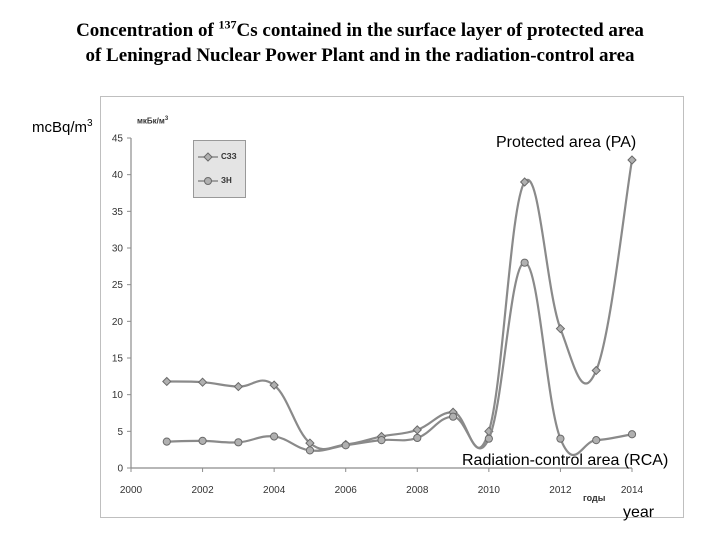 This screenshot has width=720, height=540. Describe the element at coordinates (147, 30) in the screenshot. I see `title-prefix: Concentration of` at that location.